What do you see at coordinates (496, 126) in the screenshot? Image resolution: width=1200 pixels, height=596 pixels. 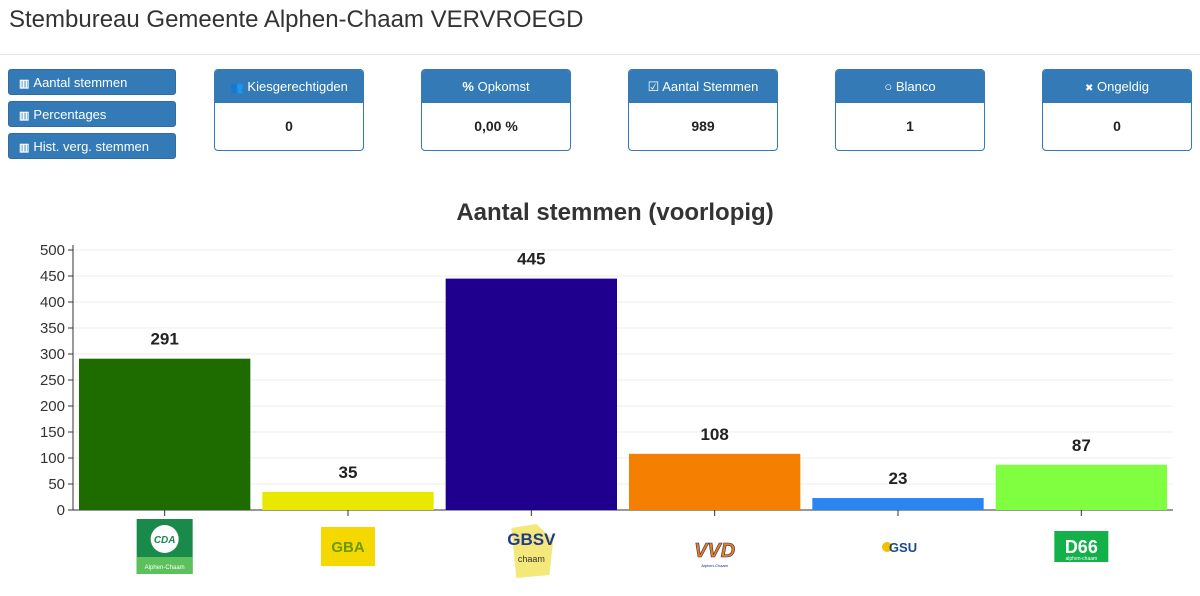 I see `card-value: 0,00 %` at bounding box center [496, 126].